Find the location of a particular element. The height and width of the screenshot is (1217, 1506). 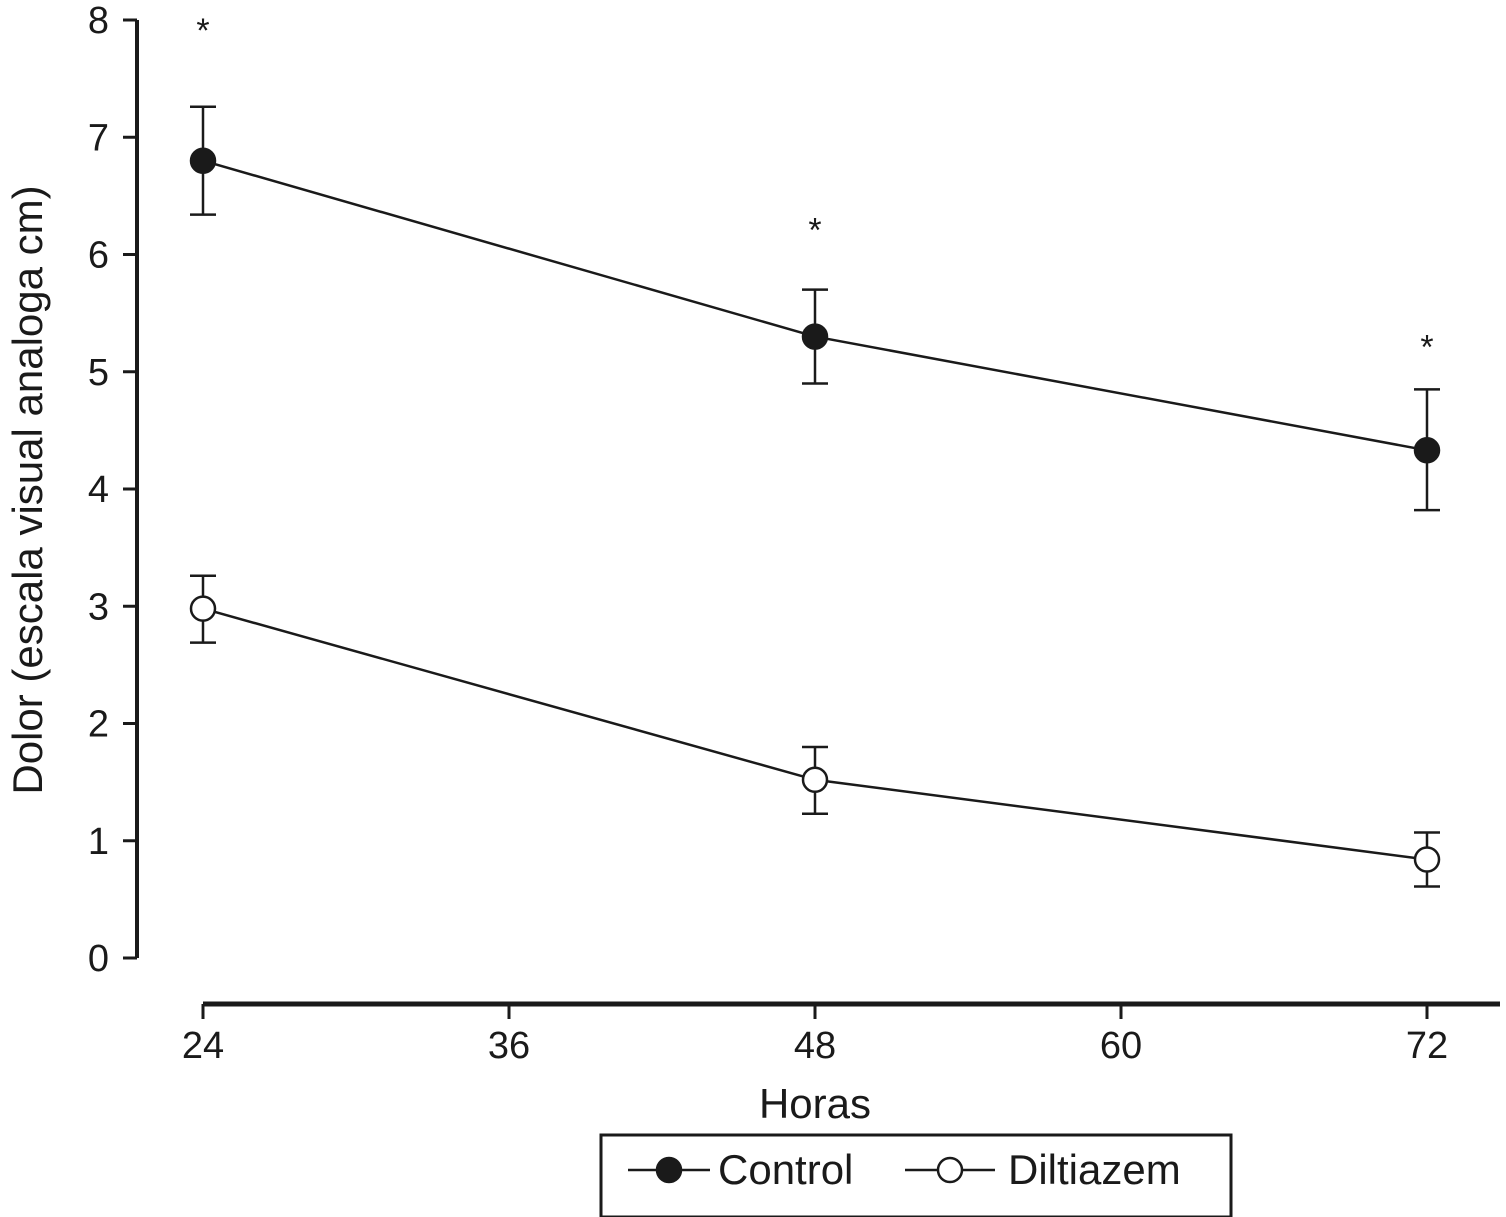

y-axis-title: Dolor (escala visual analoga cm) is located at coordinates (27, 489).